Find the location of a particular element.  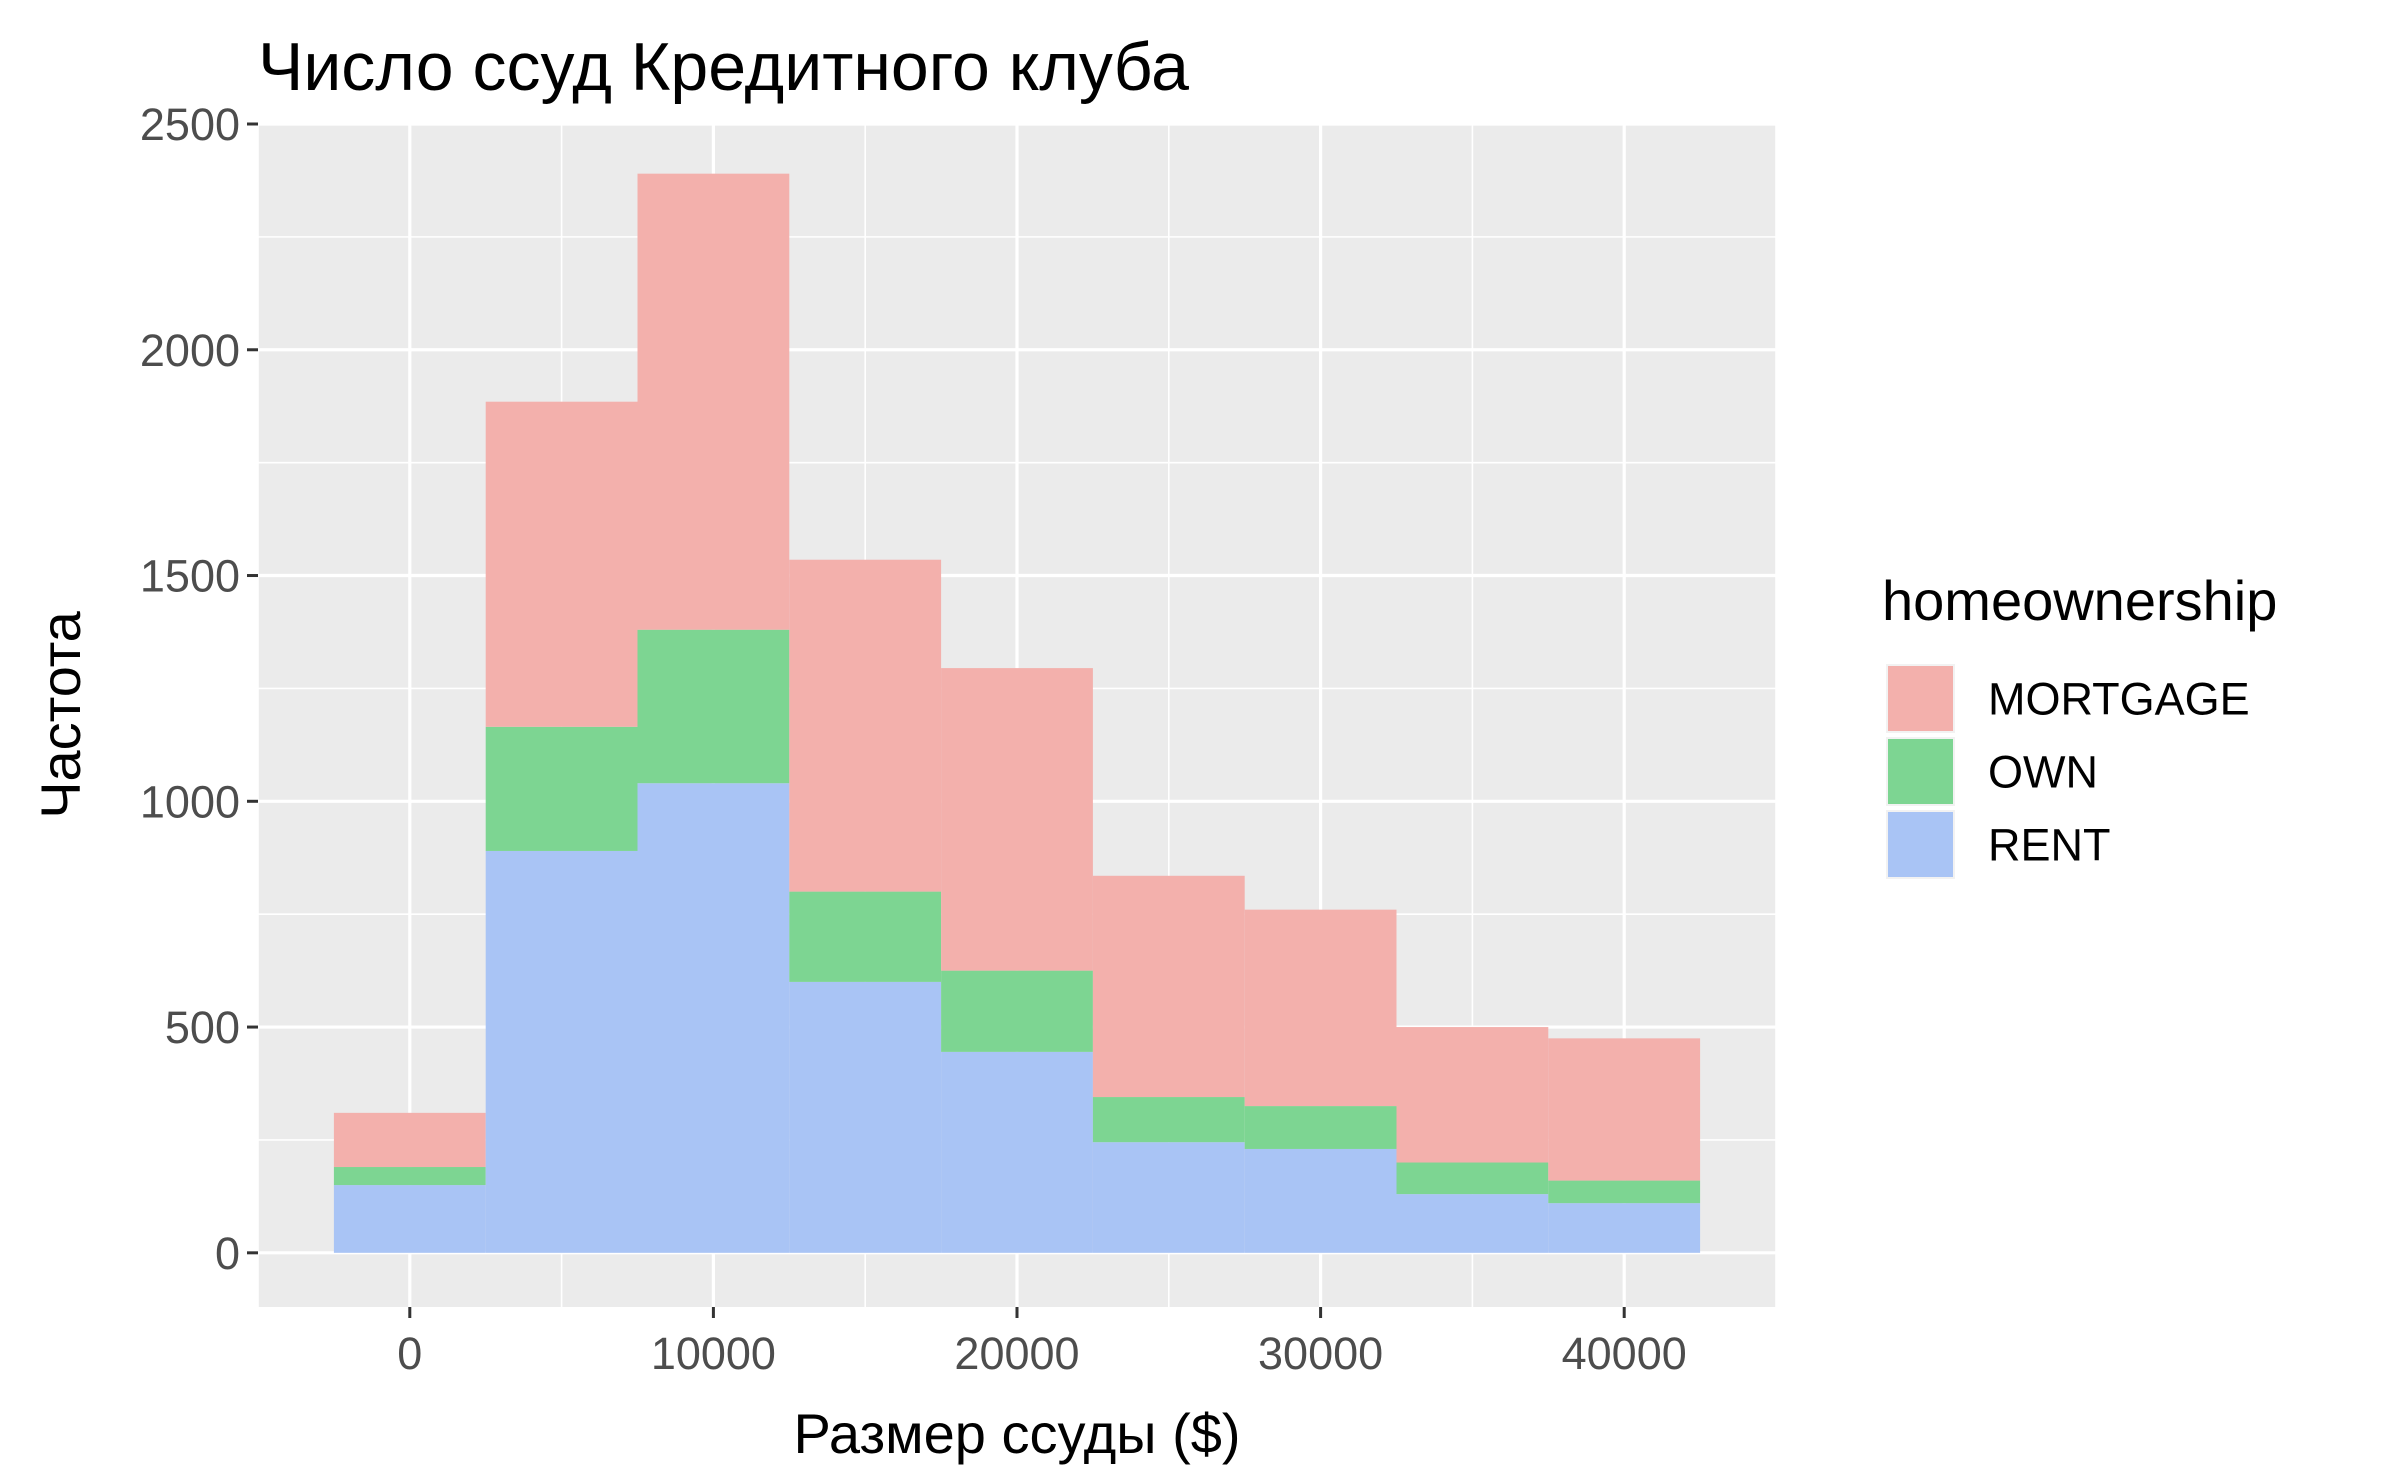

y-tick-label: 2500 is located at coordinates (190, 124).